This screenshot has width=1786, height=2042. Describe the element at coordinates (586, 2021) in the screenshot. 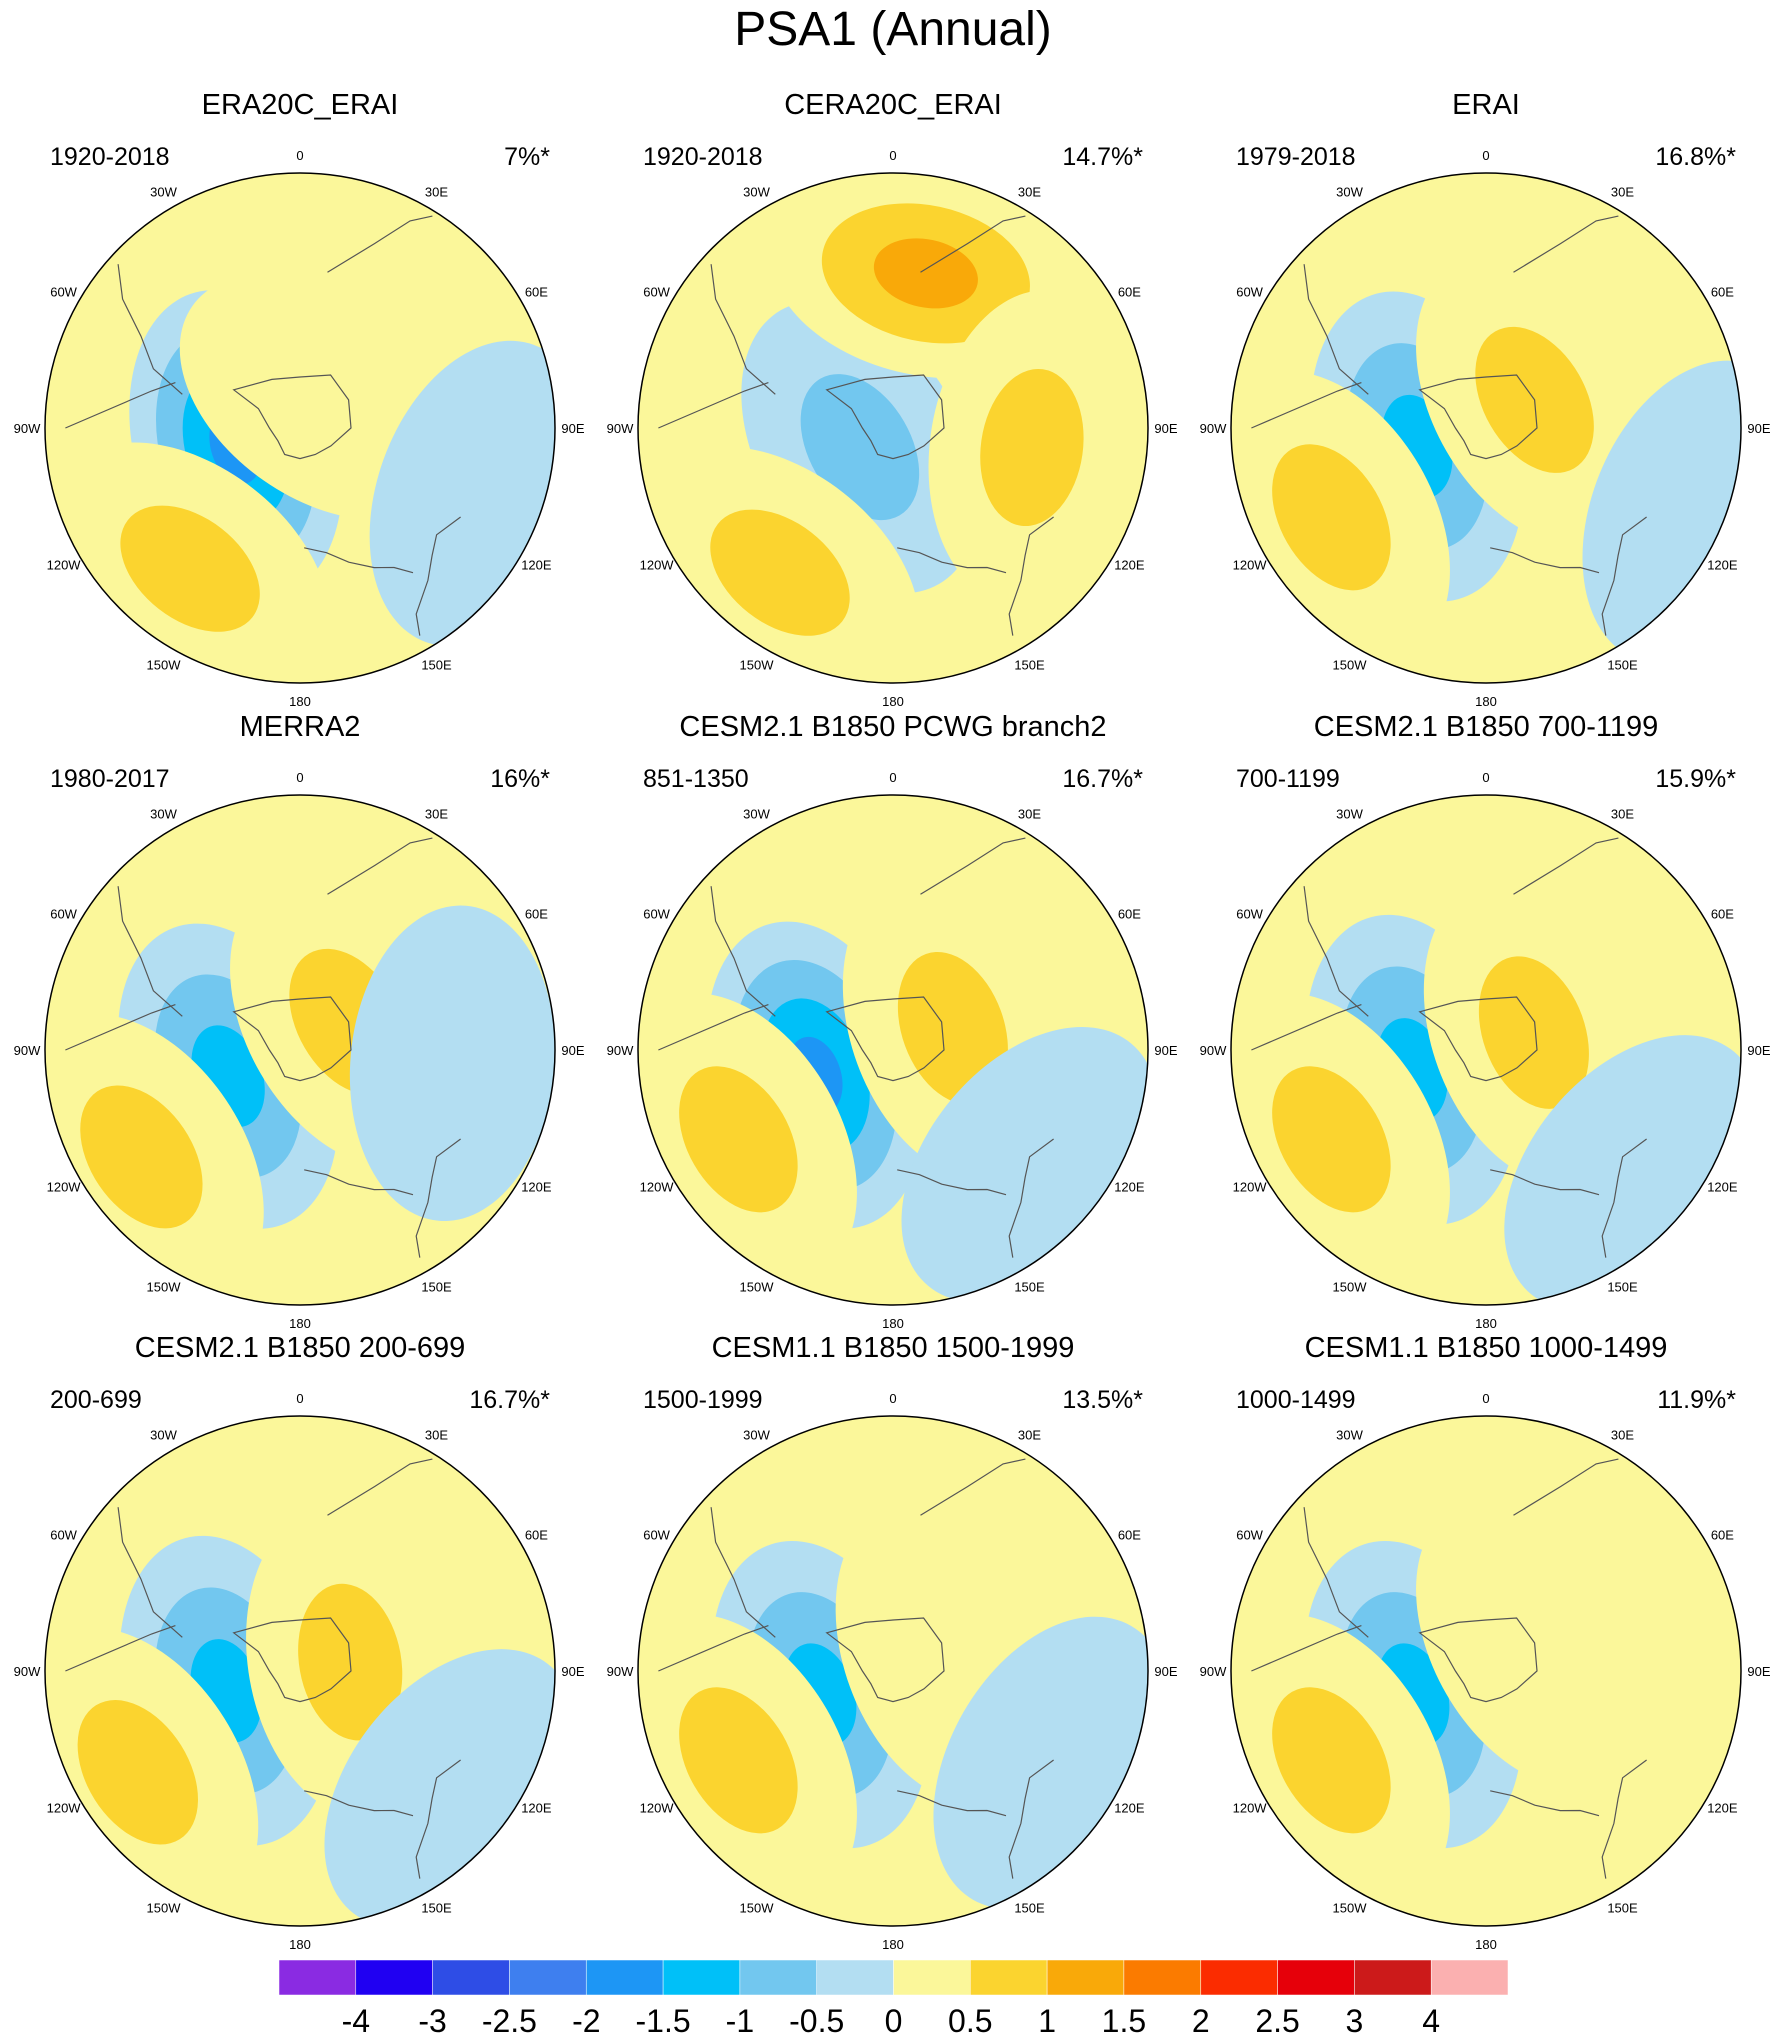

I see `colorbar-tick-label: -2` at that location.